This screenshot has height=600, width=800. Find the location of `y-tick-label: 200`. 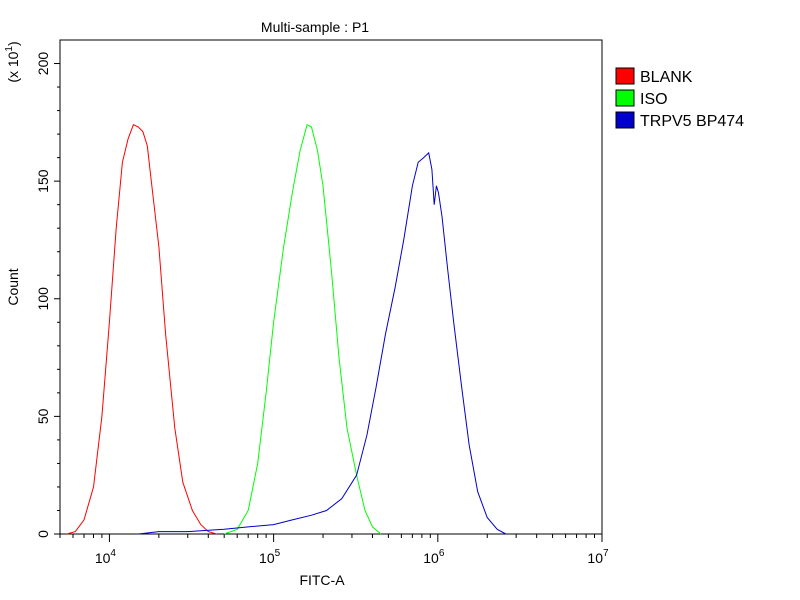

y-tick-label: 200 is located at coordinates (43, 64).